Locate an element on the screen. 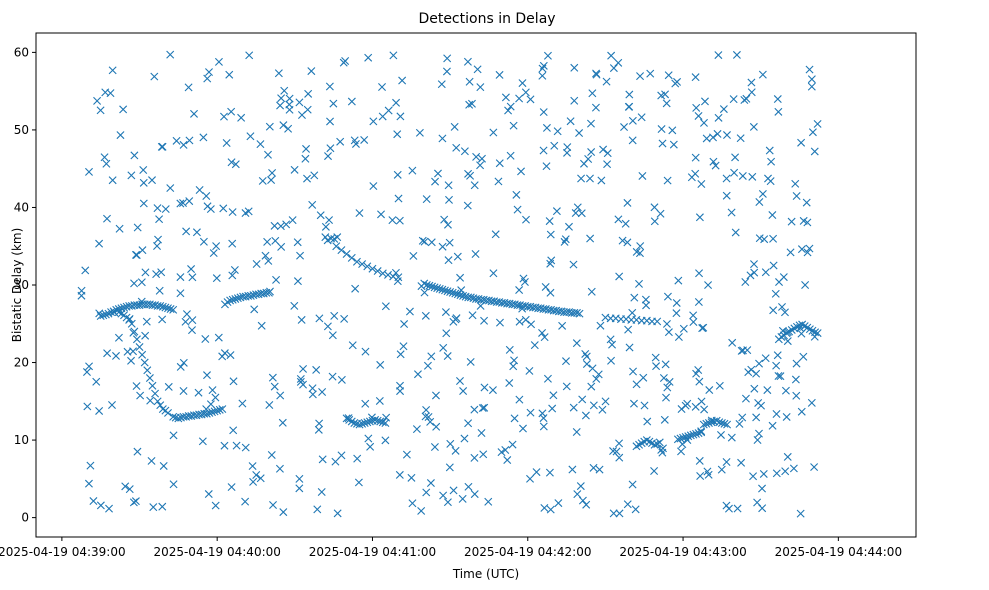  x-tick-label: 2025-04-19 04:41:00 is located at coordinates (372, 552).